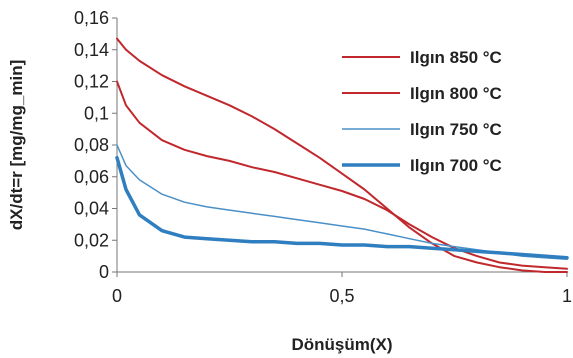 The image size is (573, 358). What do you see at coordinates (456, 57) in the screenshot?
I see `legend-label: Ilgın 850 °C` at bounding box center [456, 57].